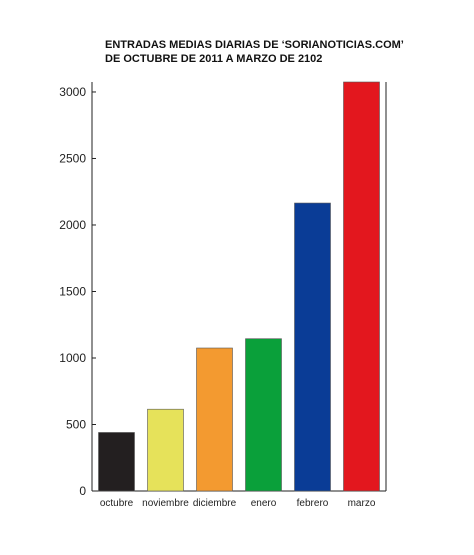 The image size is (474, 555). What do you see at coordinates (72, 158) in the screenshot?
I see `y-tick-label: 2500` at bounding box center [72, 158].